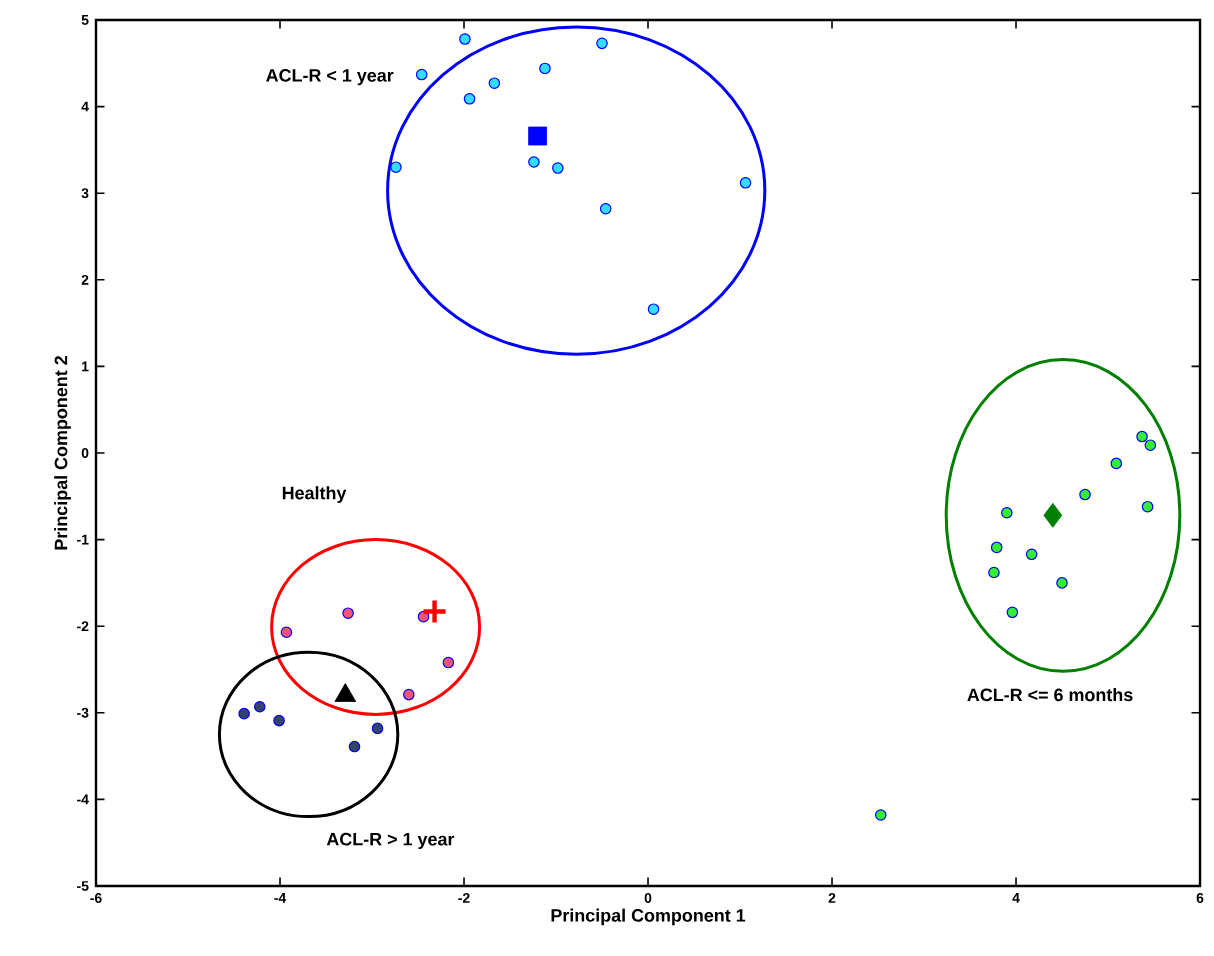 The width and height of the screenshot is (1214, 956). What do you see at coordinates (390, 841) in the screenshot?
I see `annotation: ACL-R > 1 year` at bounding box center [390, 841].